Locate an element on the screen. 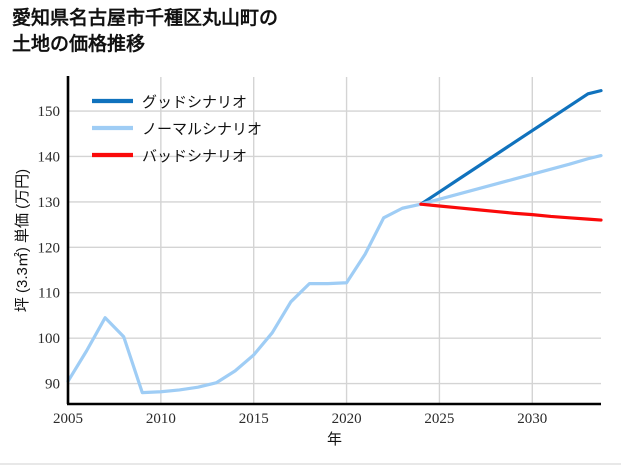  x-tick-label: 2020 is located at coordinates (347, 419).